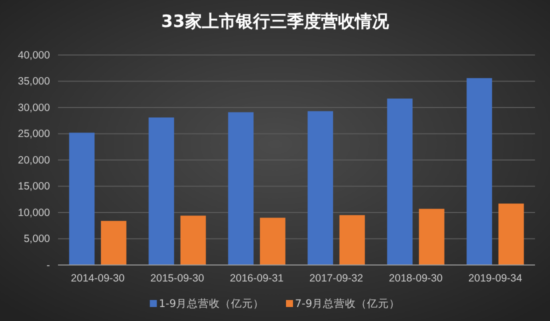 This screenshot has width=550, height=321. I want to click on y-tick-label: 40,000, so click(34, 55).